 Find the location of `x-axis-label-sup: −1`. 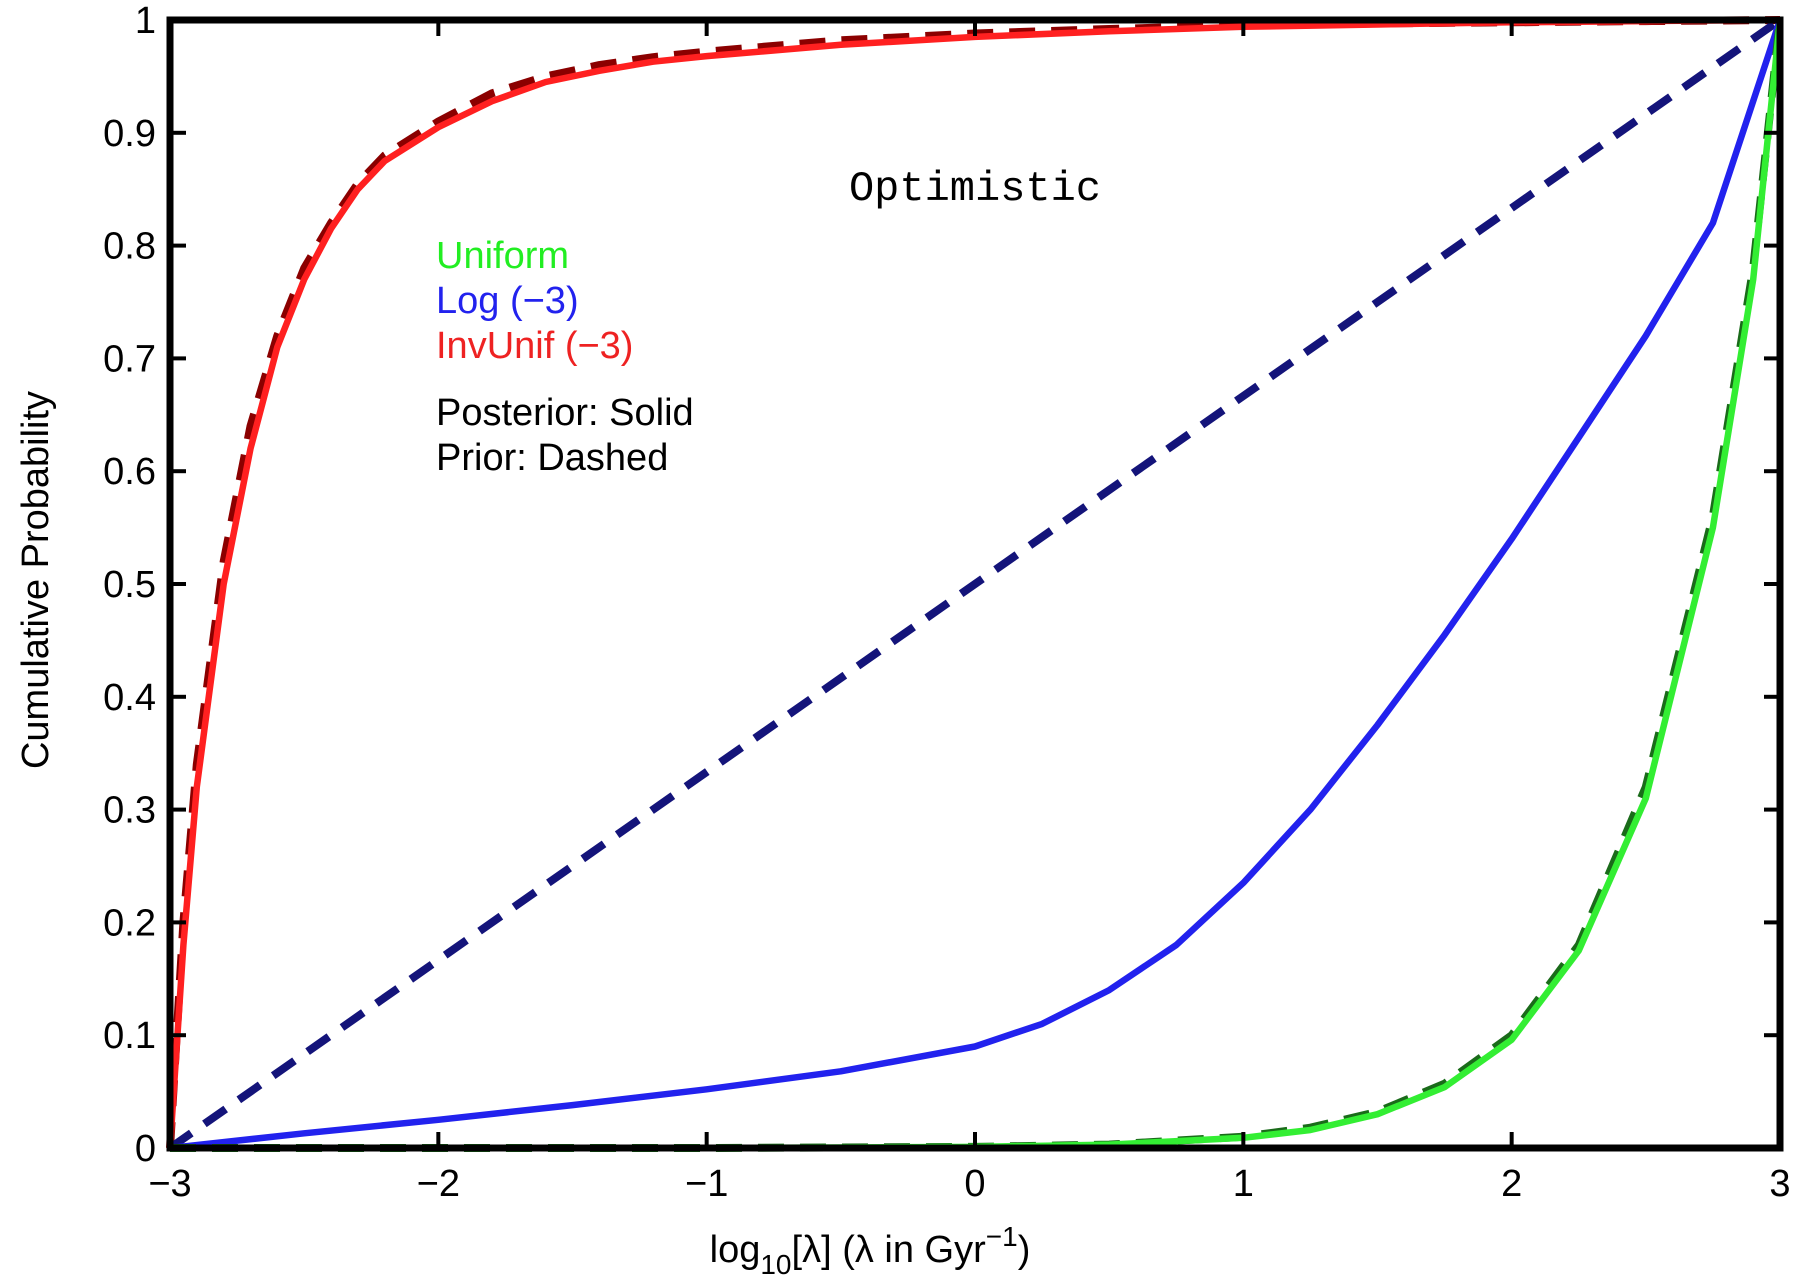

x-axis-label-sup: −1 is located at coordinates (1002, 1236).